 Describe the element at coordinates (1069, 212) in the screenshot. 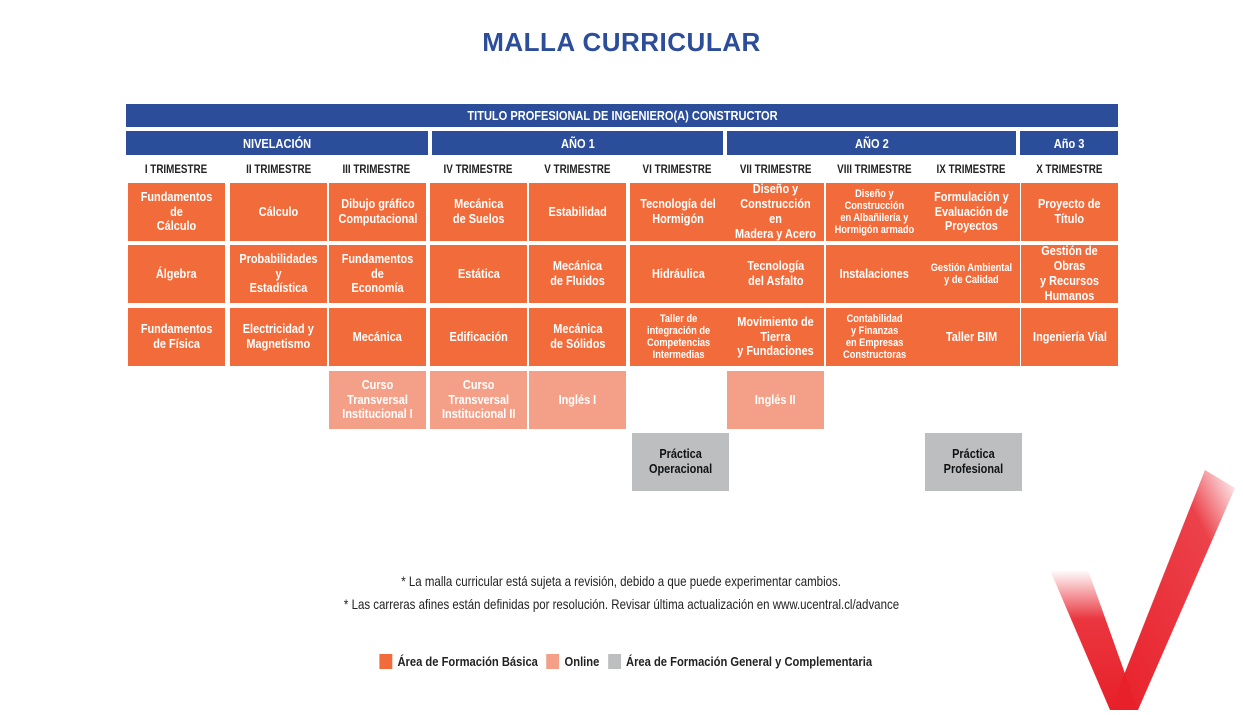

I see `course-cell: Proyecto de Título` at that location.